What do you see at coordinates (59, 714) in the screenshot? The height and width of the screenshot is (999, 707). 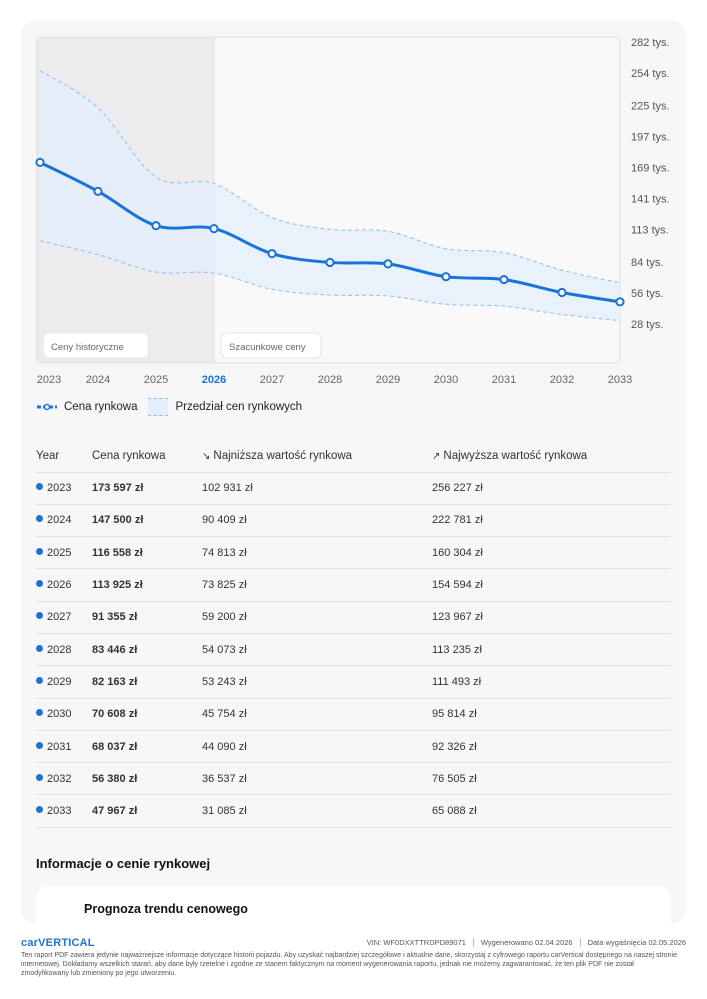 I see `year-value: 2030` at bounding box center [59, 714].